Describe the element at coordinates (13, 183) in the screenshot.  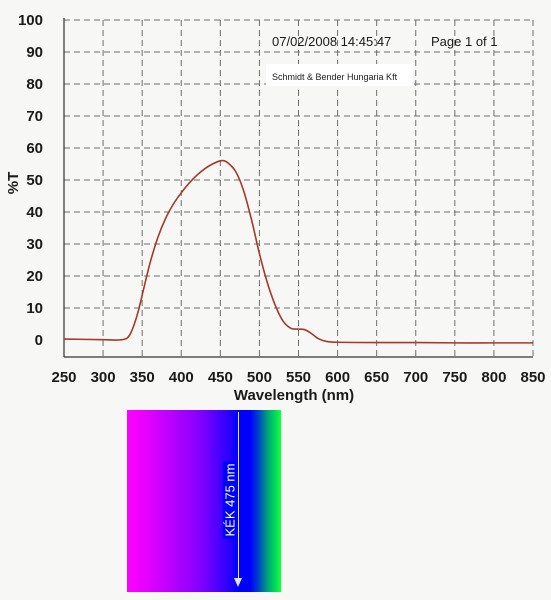
I see `y-axis-title: %T` at that location.